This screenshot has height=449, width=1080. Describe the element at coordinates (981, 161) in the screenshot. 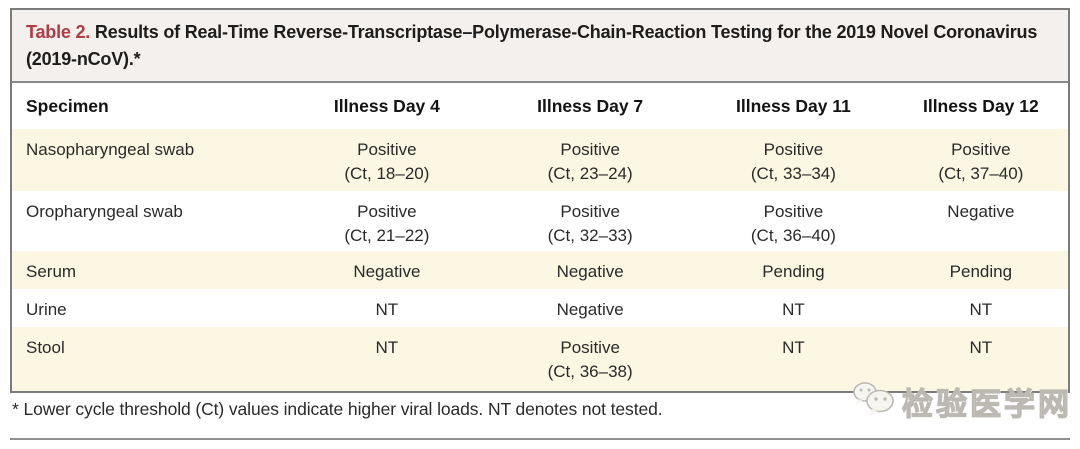

I see `result-cell: Positive (Ct, 37–40)` at that location.